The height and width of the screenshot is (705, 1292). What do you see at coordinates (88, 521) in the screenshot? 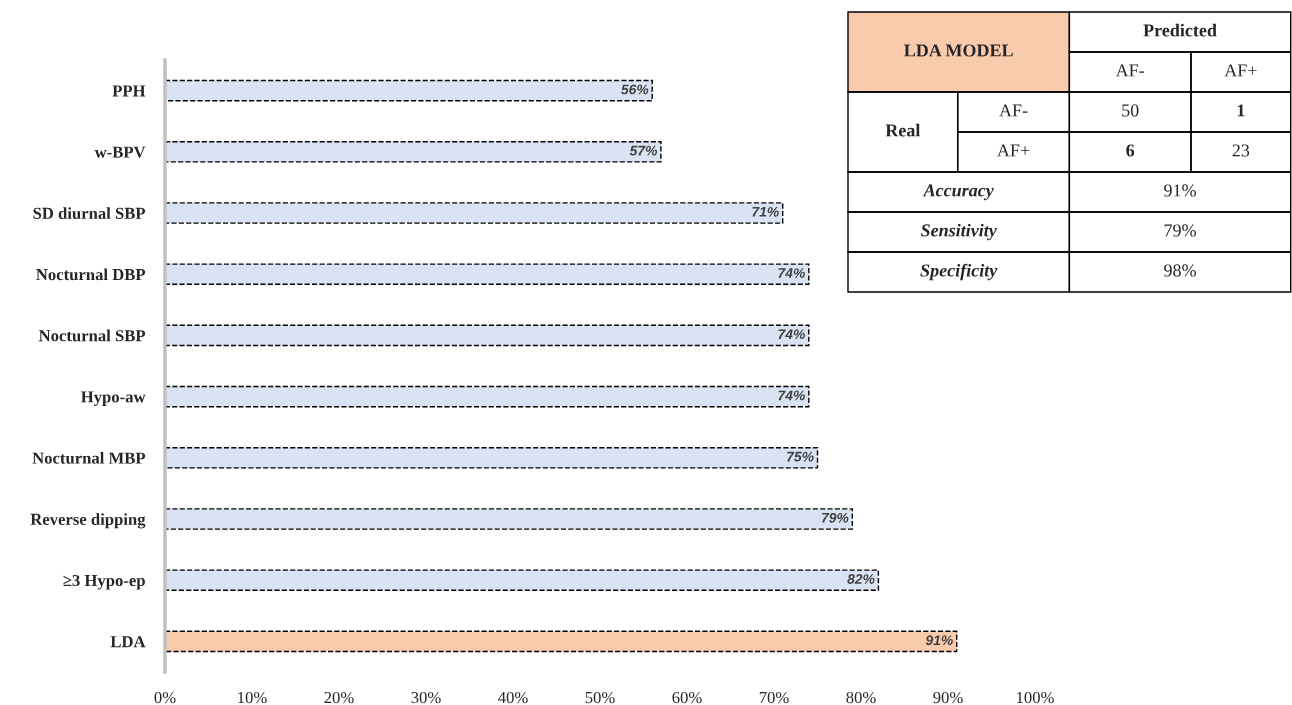
I see `y-tick-label: Reverse dipping` at bounding box center [88, 521].